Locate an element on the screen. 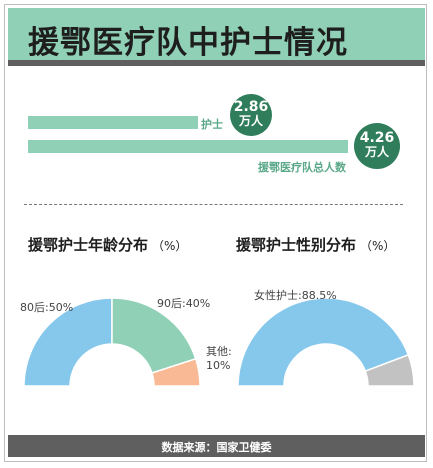 The height and width of the screenshot is (468, 433). bar-total is located at coordinates (188, 146).